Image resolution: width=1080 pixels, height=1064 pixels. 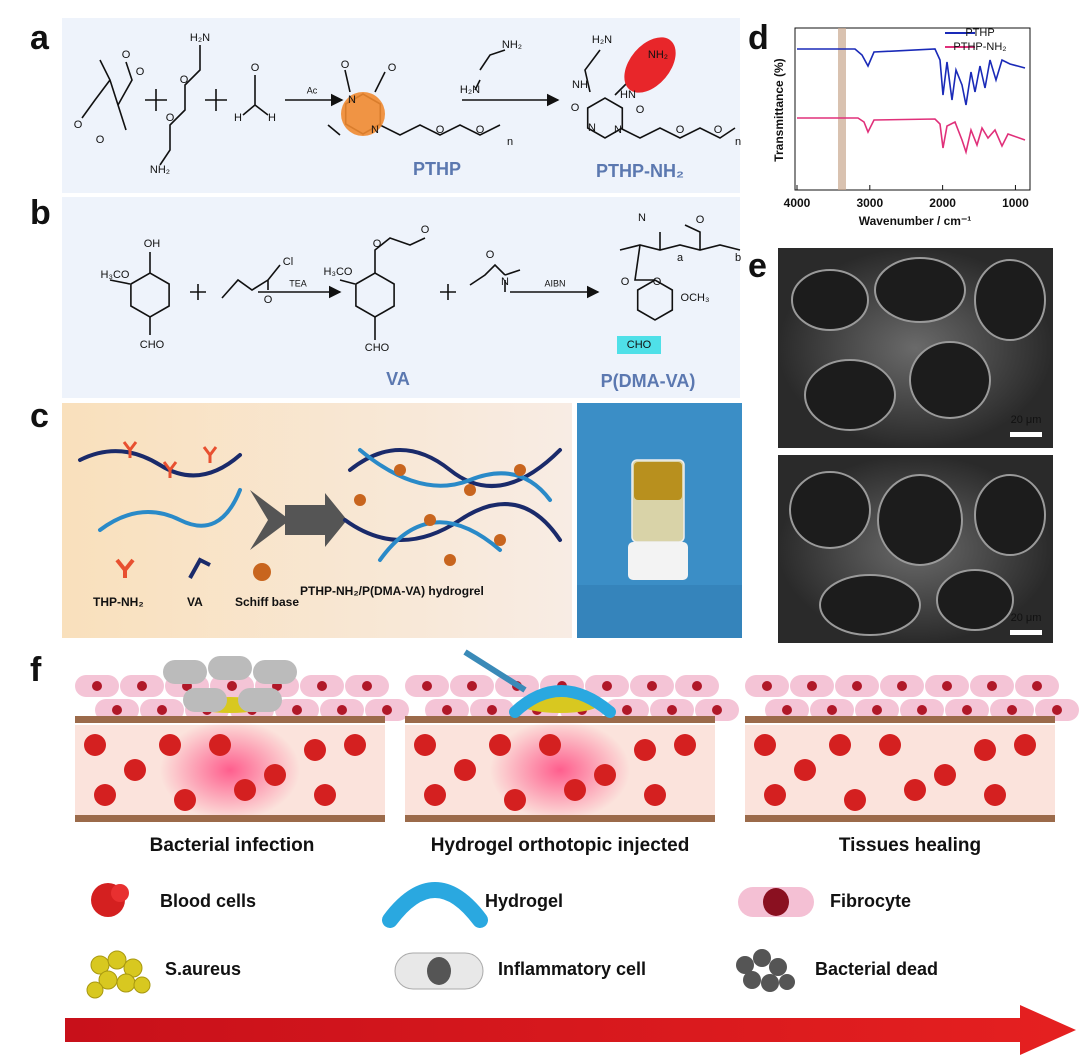 I want to click on syringe, so click(x=495, y=671).